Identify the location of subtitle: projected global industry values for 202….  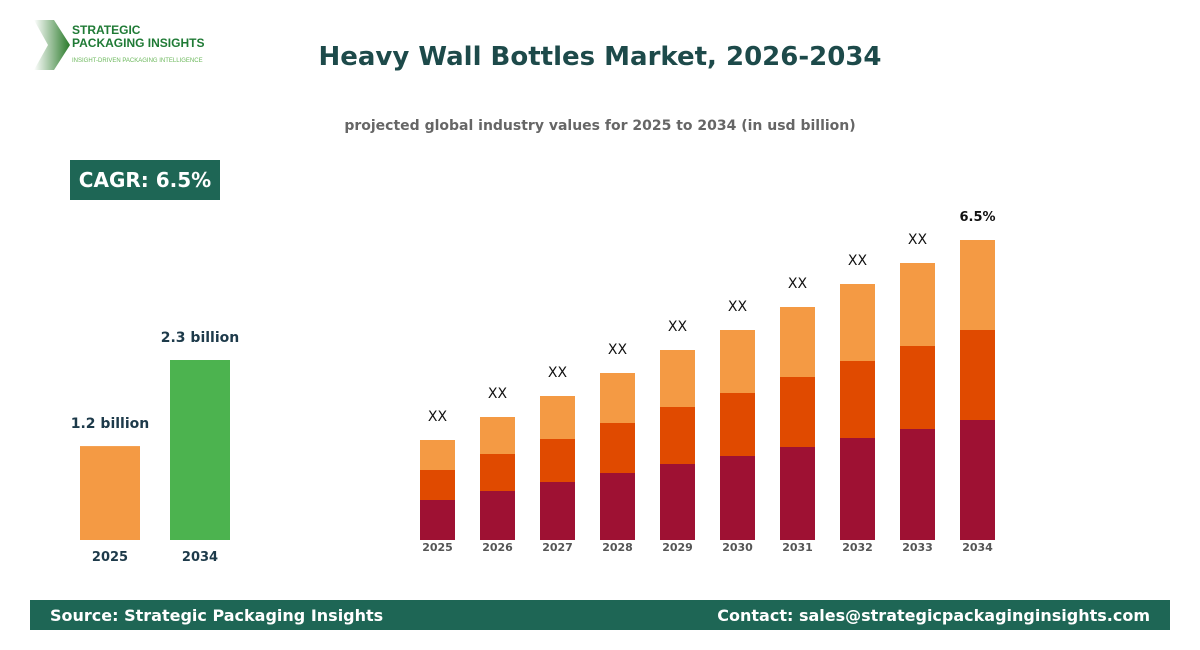
(600, 126).